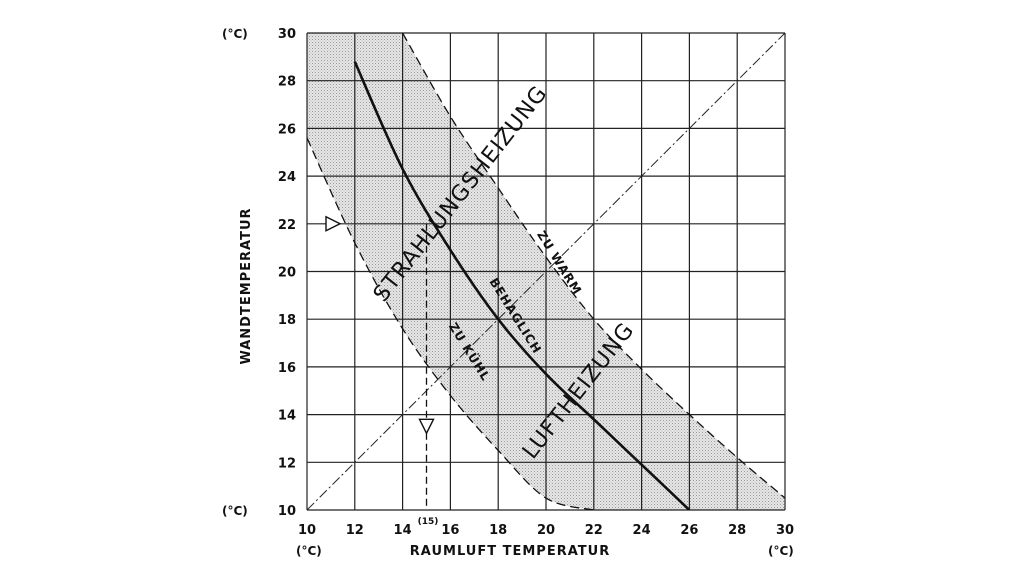  What do you see at coordinates (594, 530) in the screenshot?
I see `x-tick-label: 22` at bounding box center [594, 530].